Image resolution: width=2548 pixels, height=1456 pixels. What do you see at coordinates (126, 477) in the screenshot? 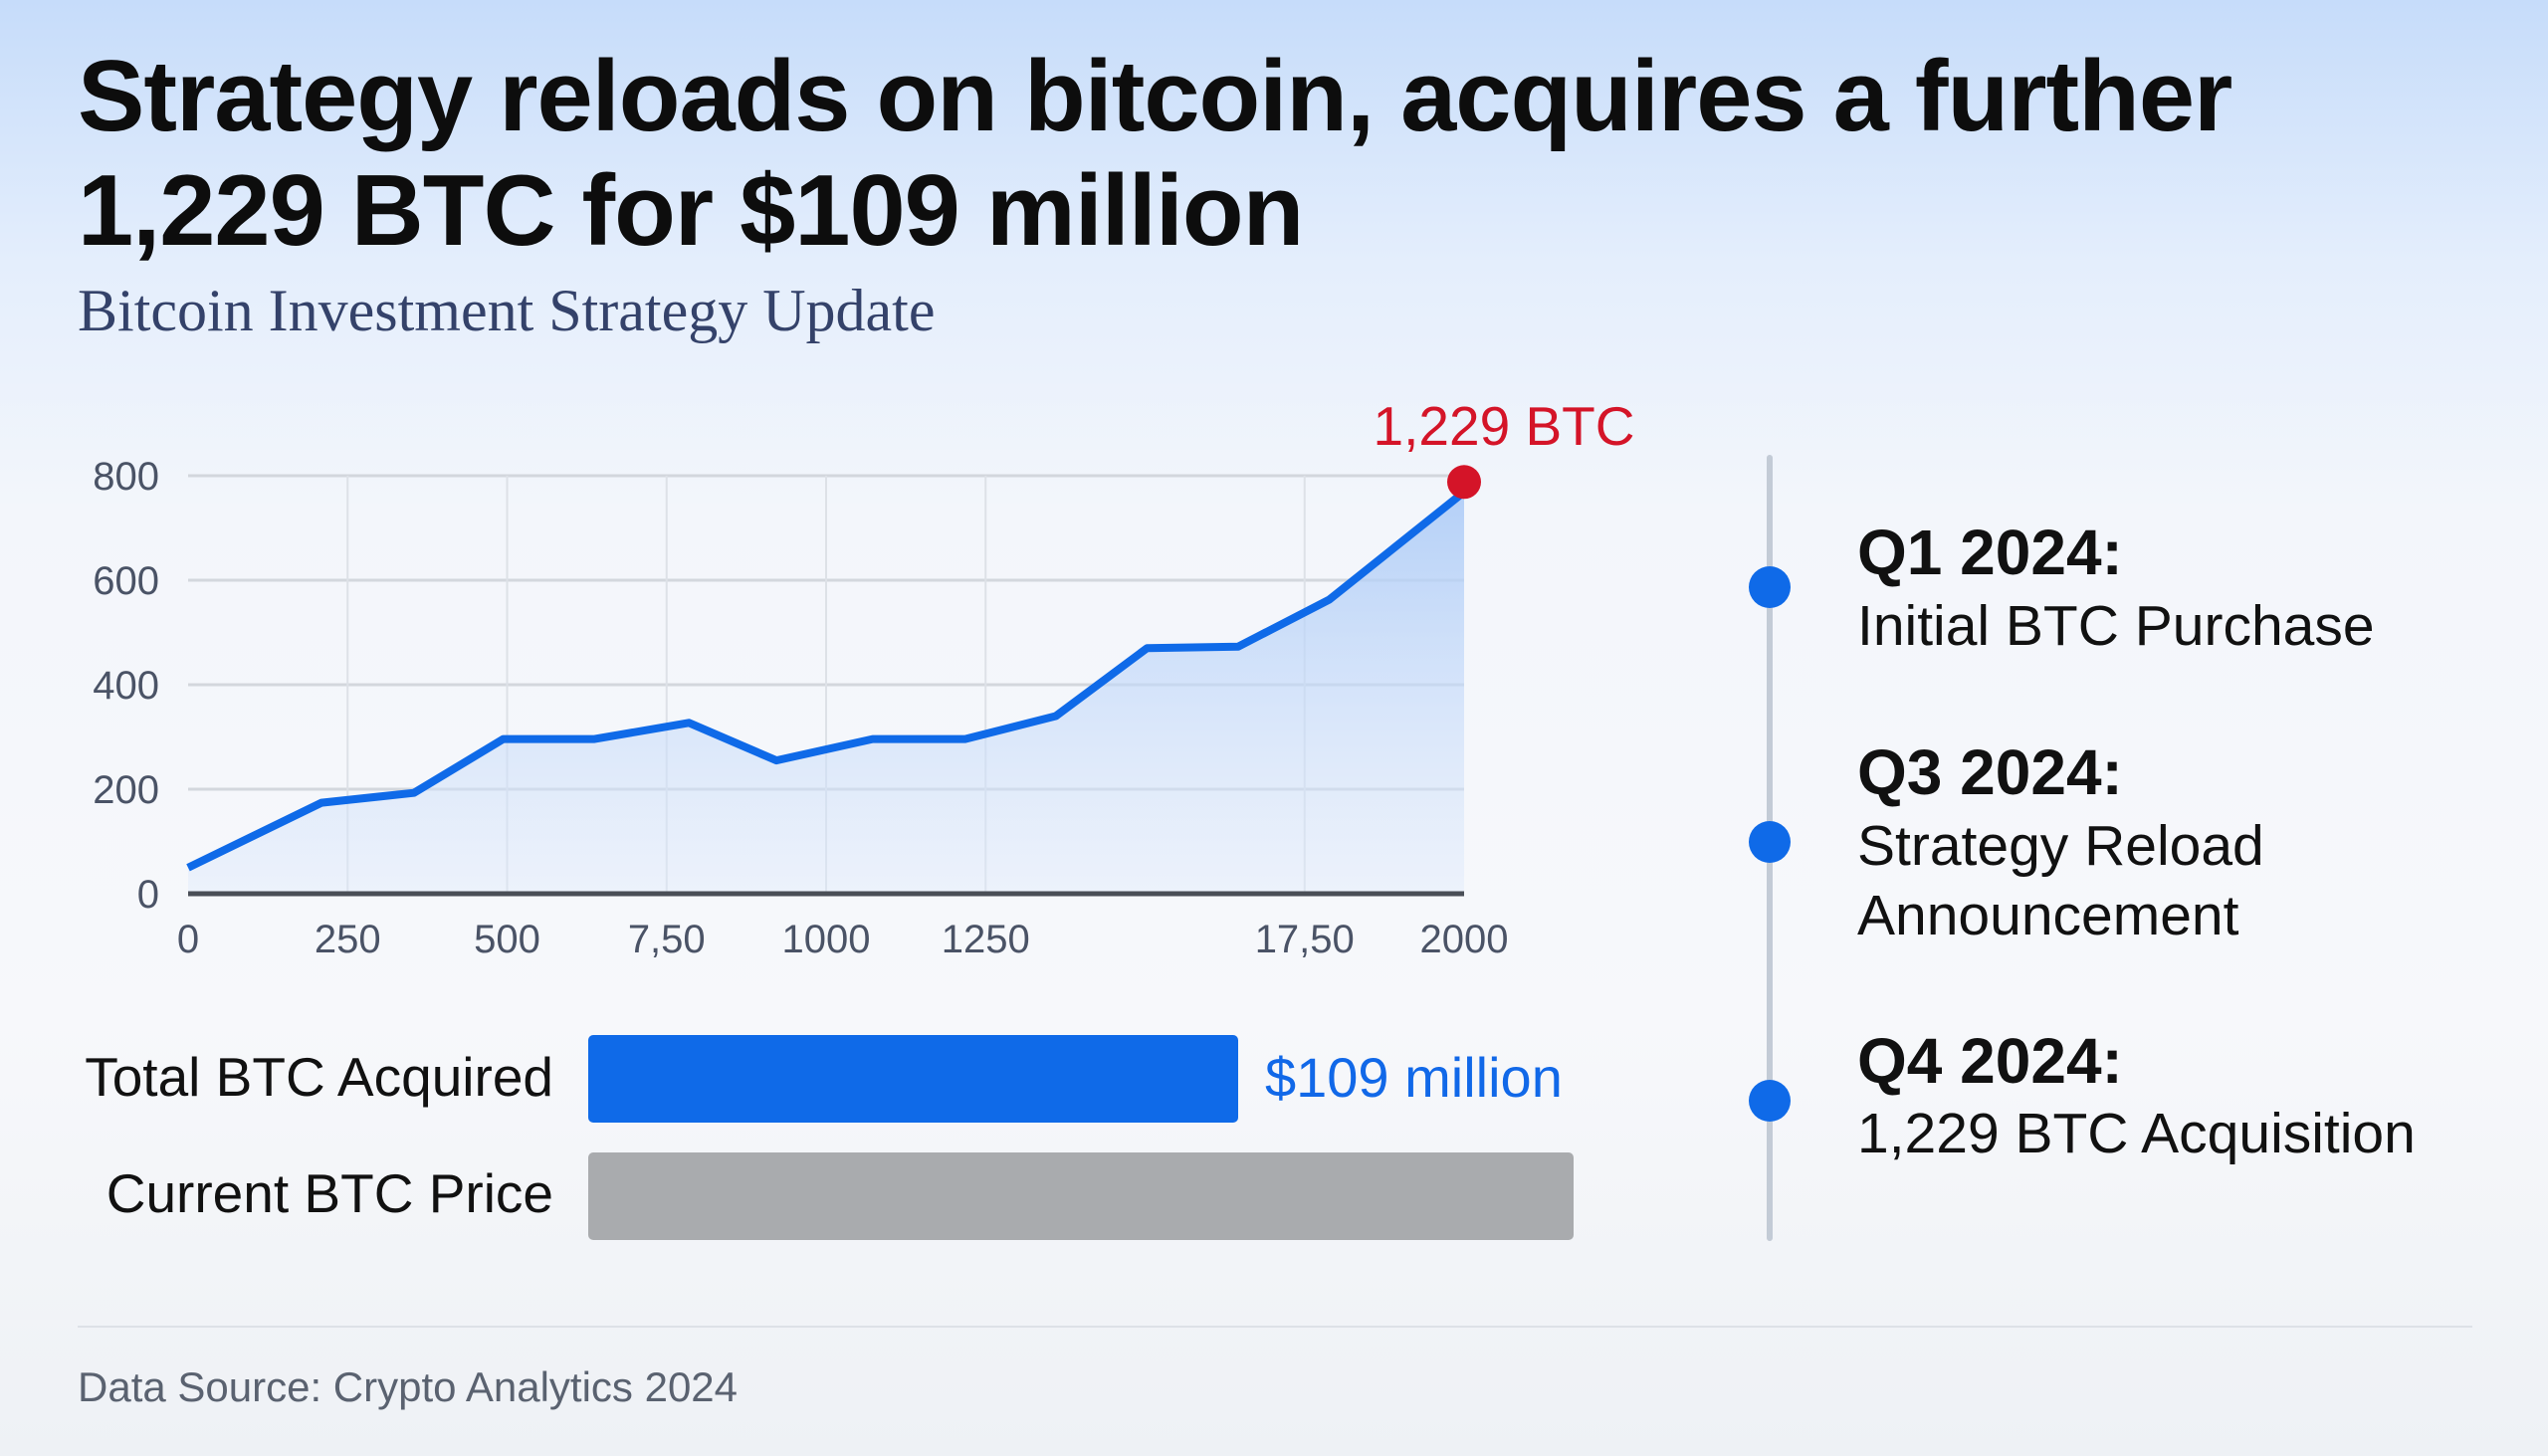
I see `y-tick-label: 800` at bounding box center [126, 477].